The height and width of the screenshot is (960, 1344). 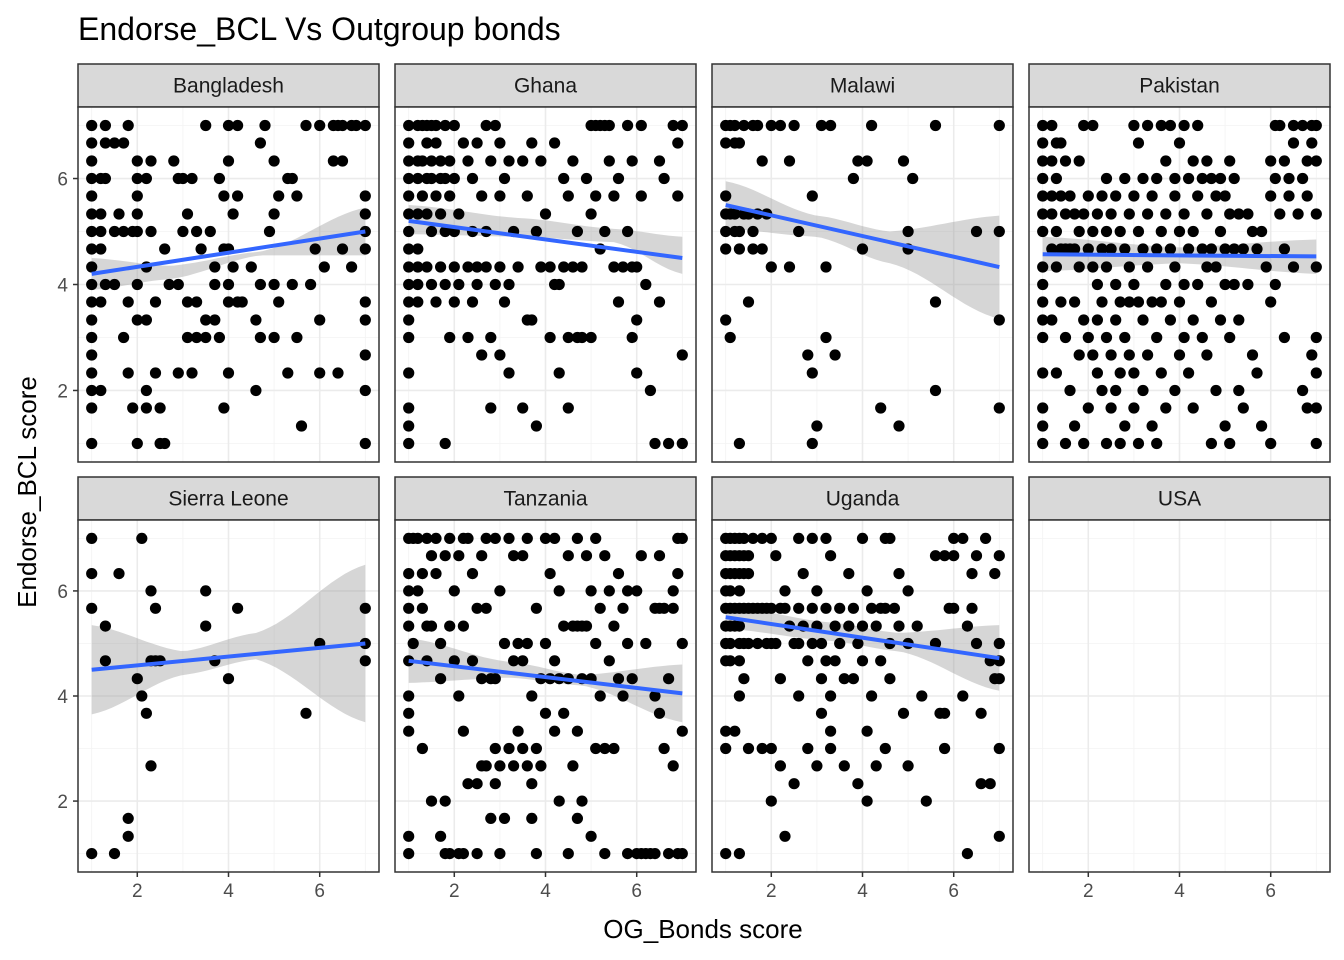 I want to click on facet-strip-label: Ghana, so click(x=545, y=86).